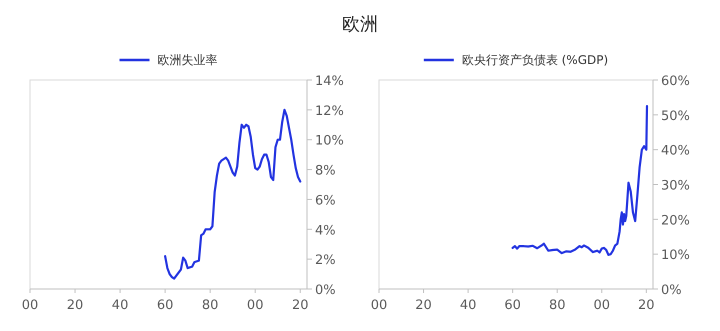 The width and height of the screenshot is (720, 331). I want to click on y-tick-label: 8%, so click(325, 171).